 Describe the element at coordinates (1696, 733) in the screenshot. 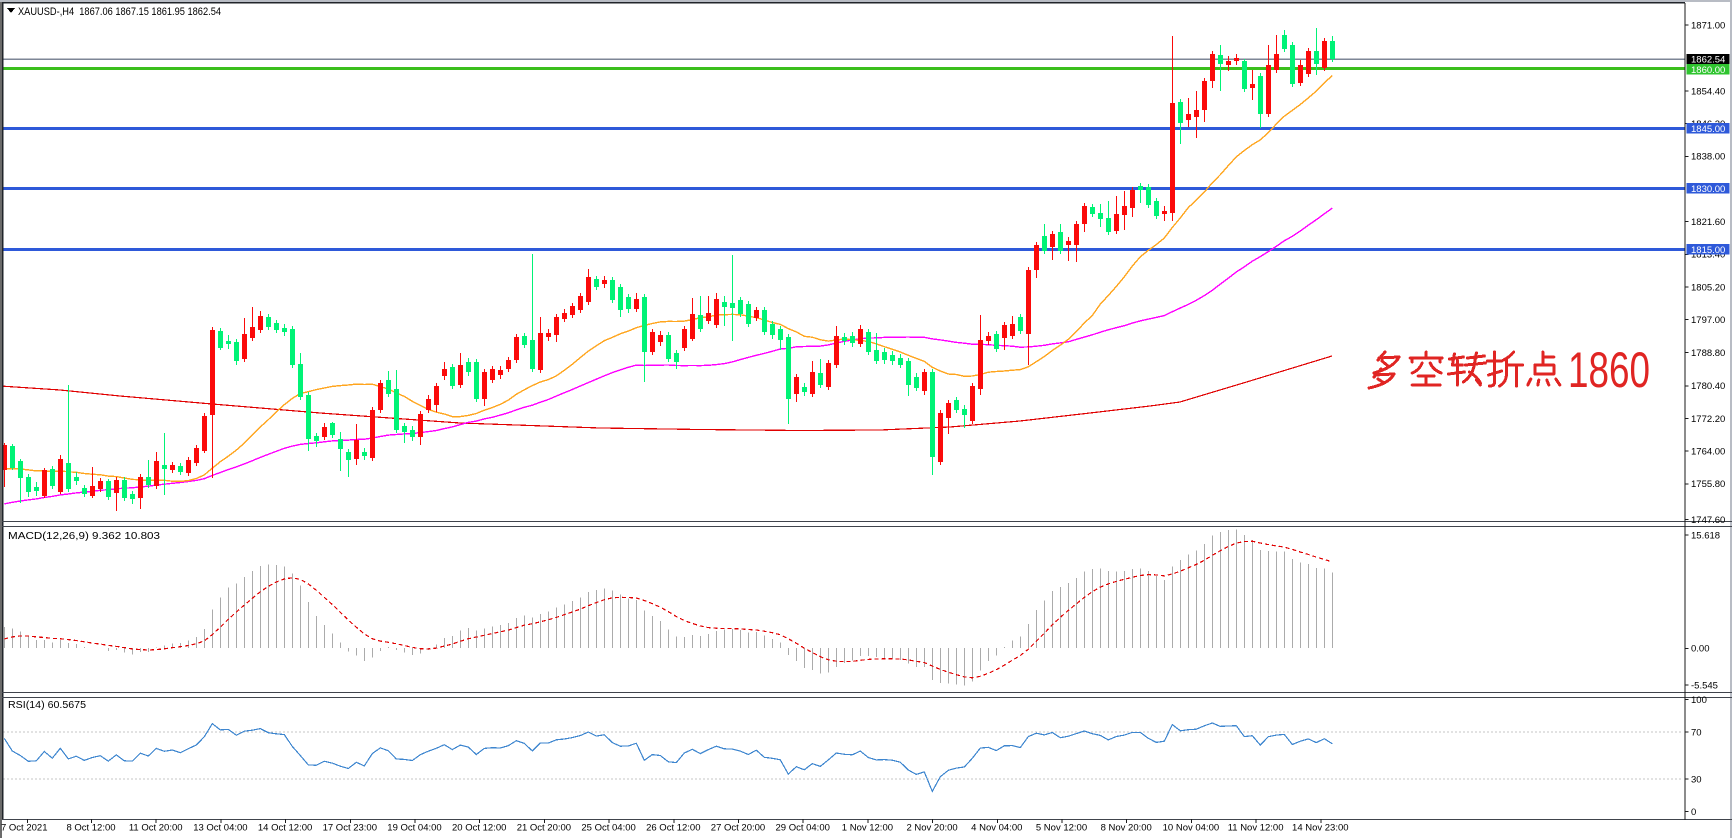

I see `svg-text: 70` at that location.